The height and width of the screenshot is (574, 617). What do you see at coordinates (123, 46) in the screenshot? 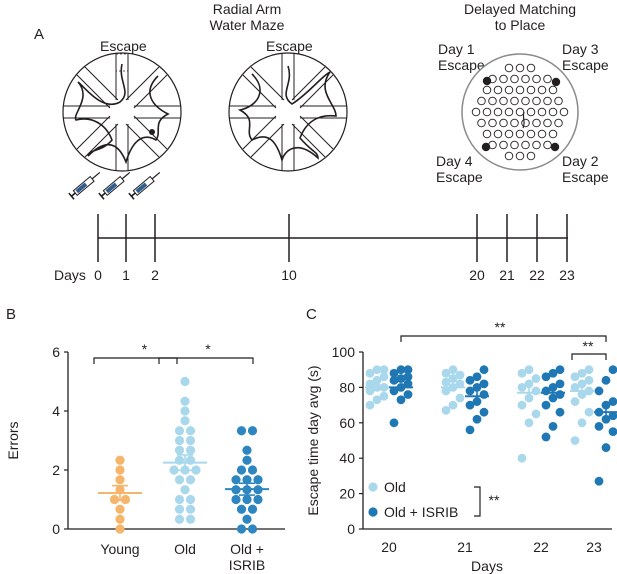
I see `escape-label-left: Escape` at bounding box center [123, 46].